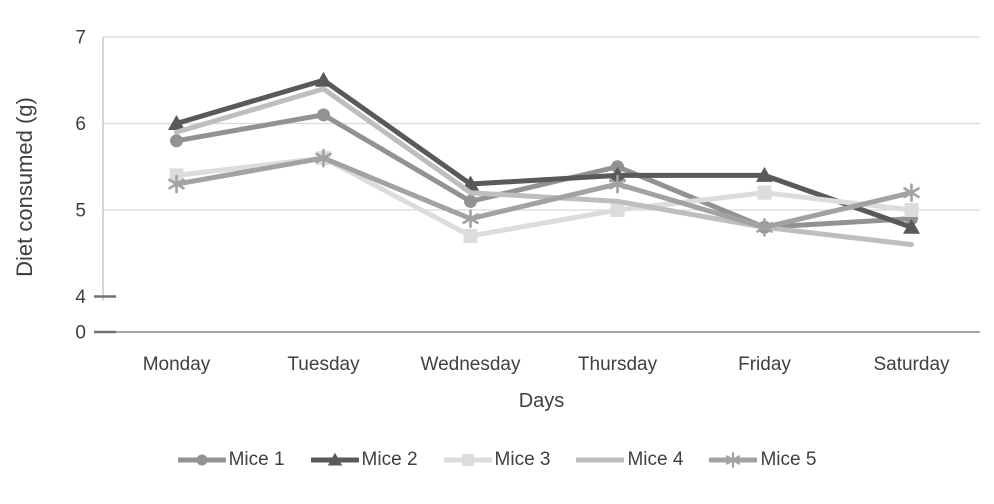 The image size is (994, 504). Describe the element at coordinates (655, 459) in the screenshot. I see `legend-label-mice-4: Mice 4` at that location.